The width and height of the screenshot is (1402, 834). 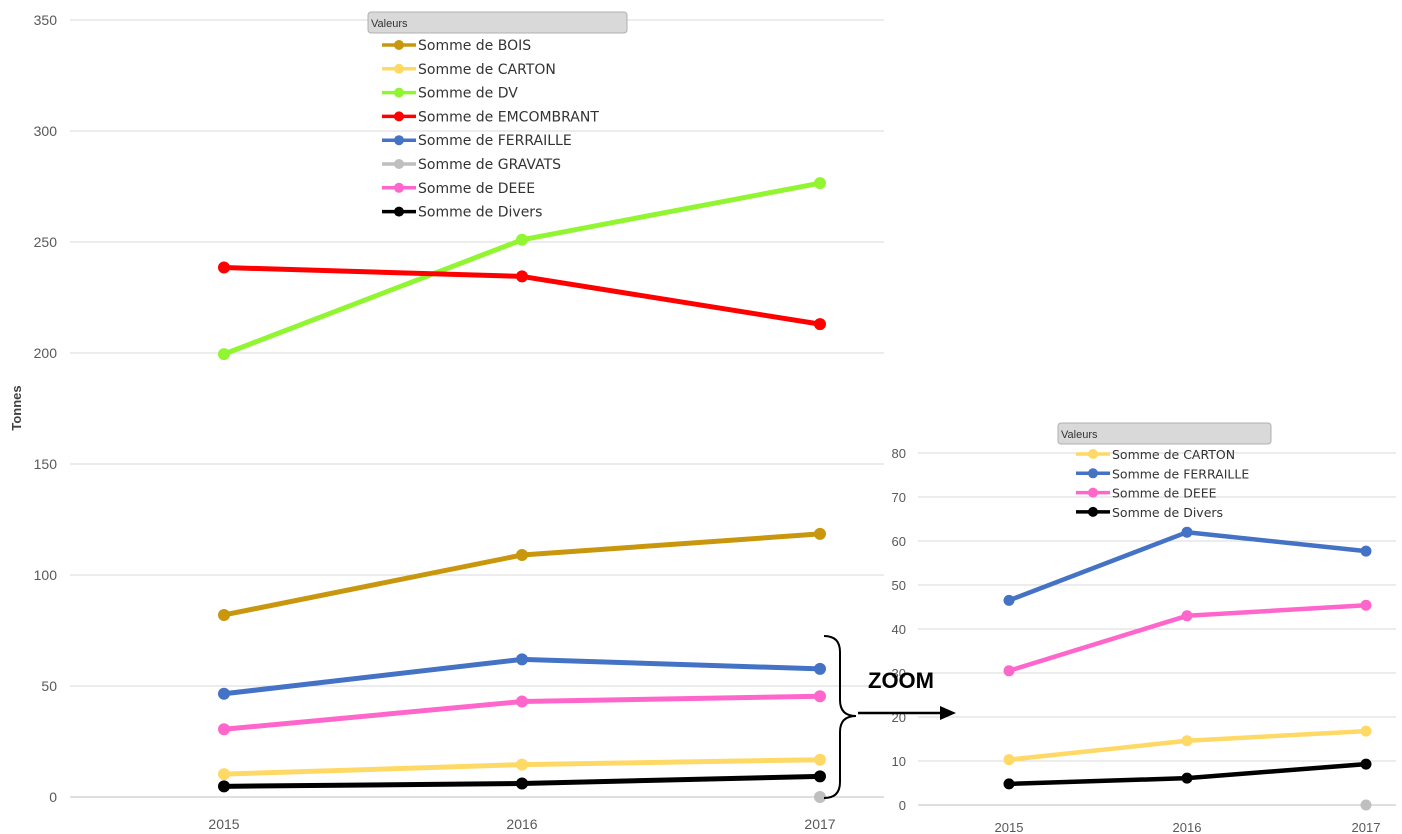 What do you see at coordinates (468, 94) in the screenshot?
I see `legend-entry-label: Somme de DV` at bounding box center [468, 94].